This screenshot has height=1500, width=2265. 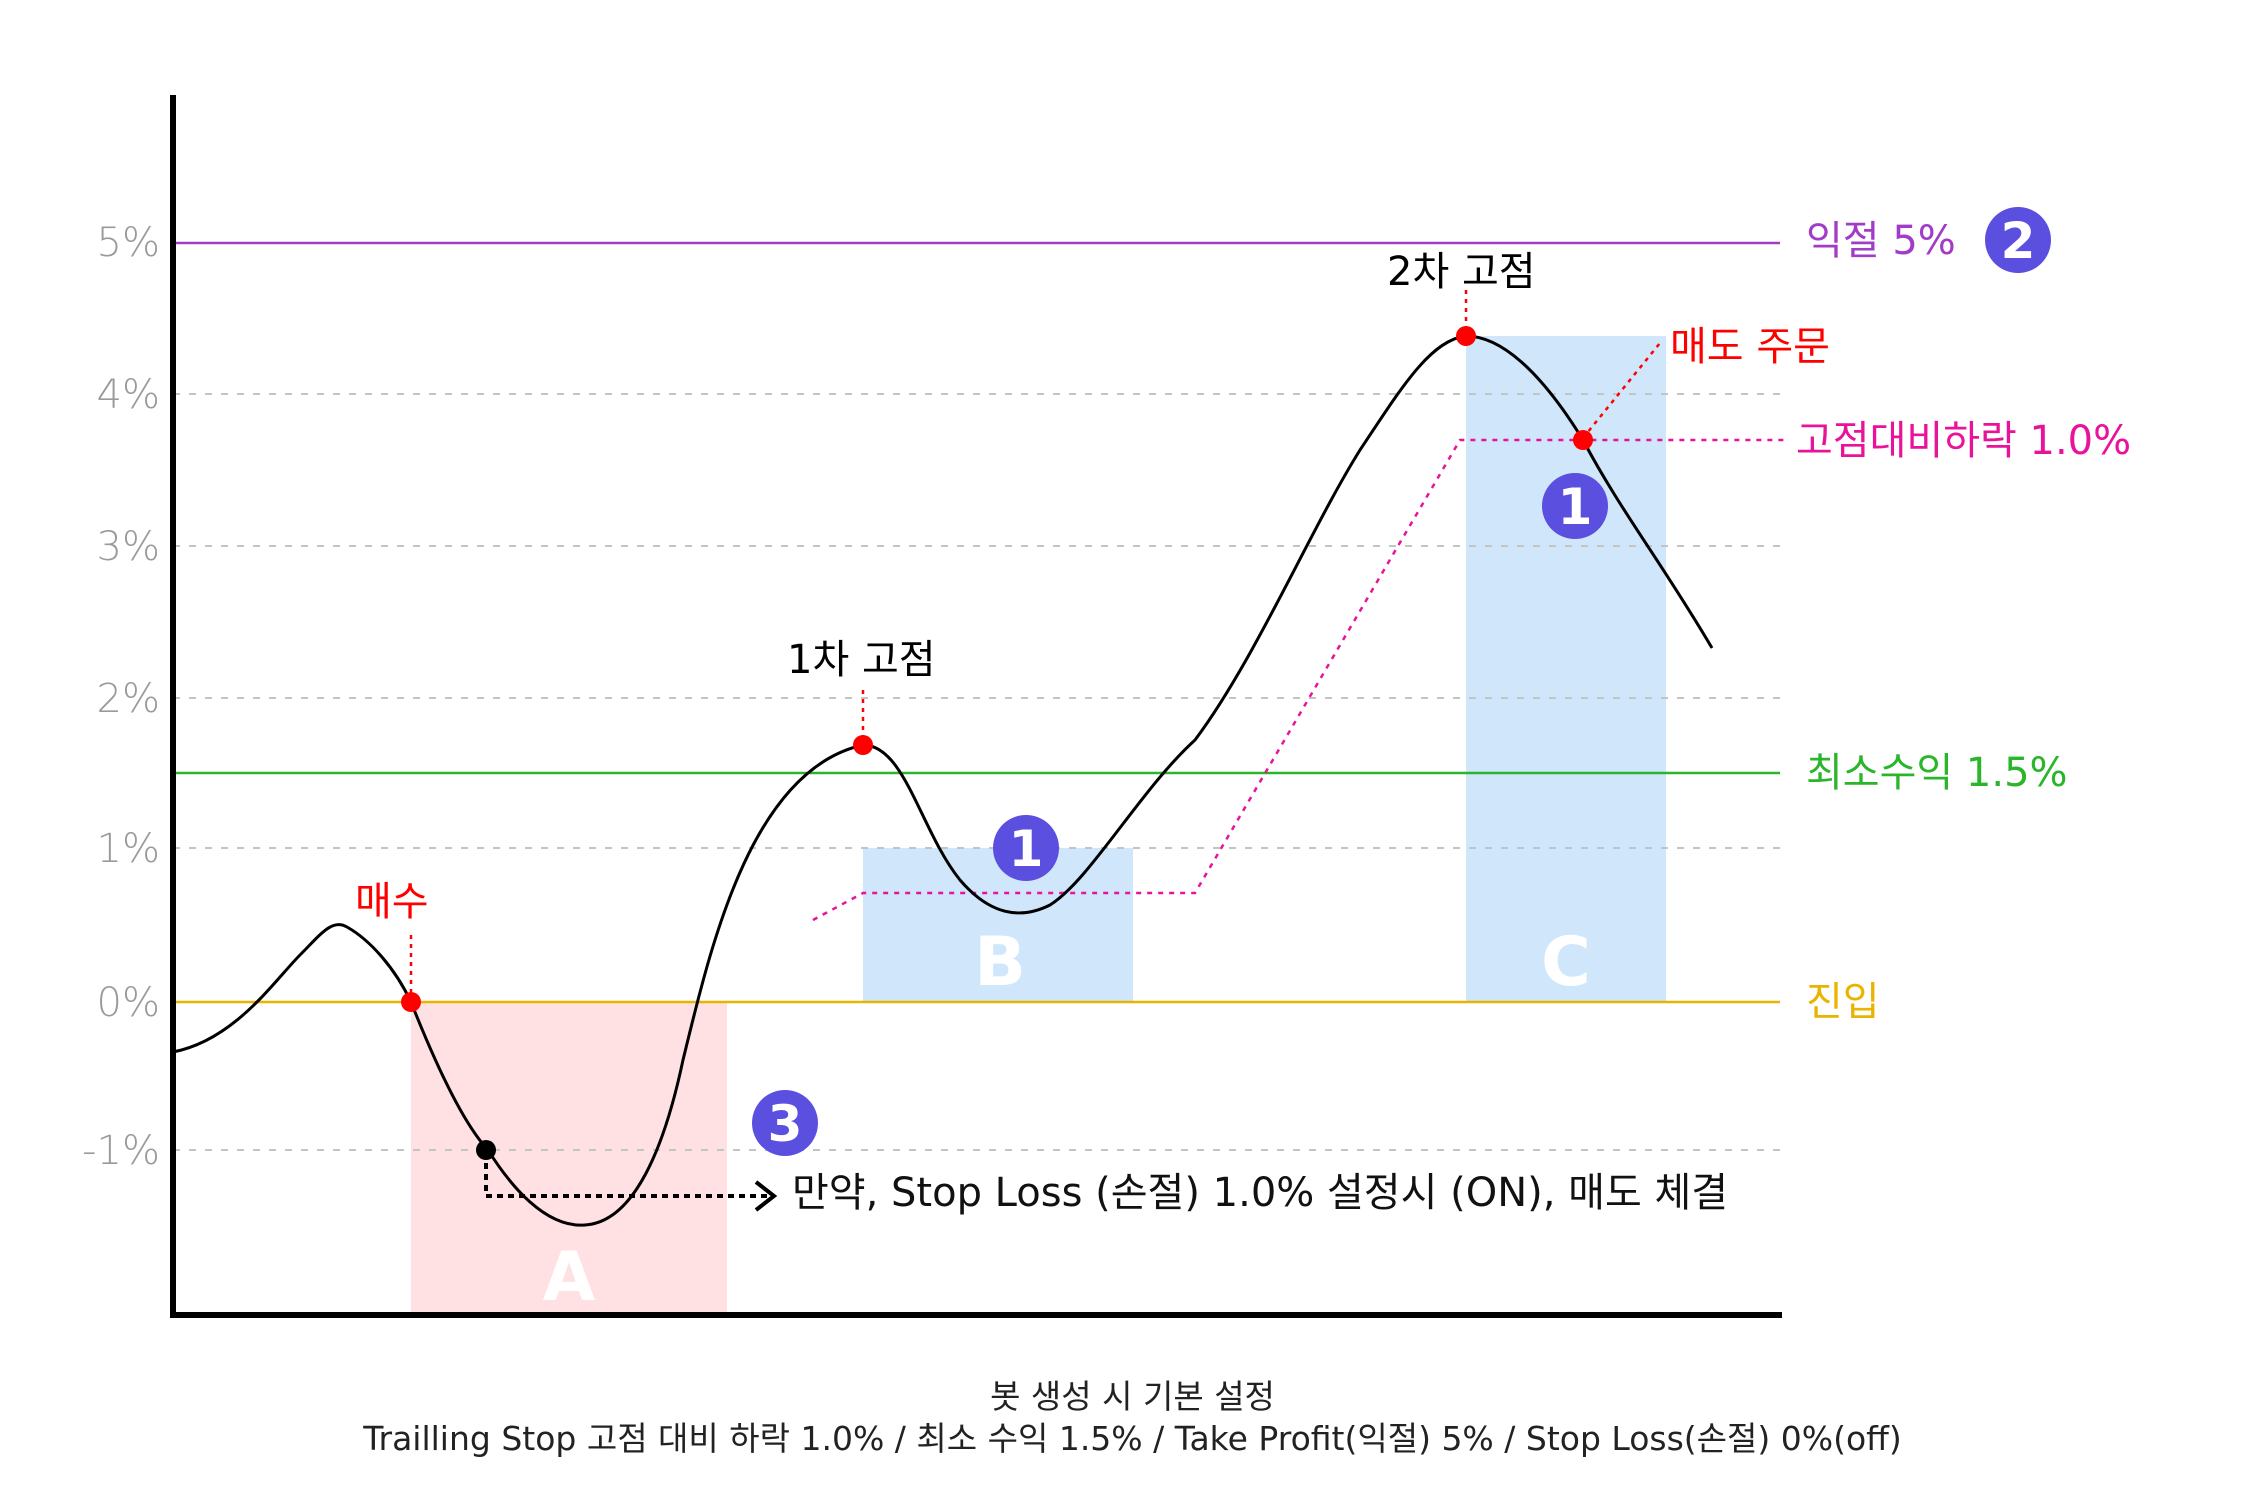 What do you see at coordinates (128, 1003) in the screenshot?
I see `y-tick-0: 0%` at bounding box center [128, 1003].